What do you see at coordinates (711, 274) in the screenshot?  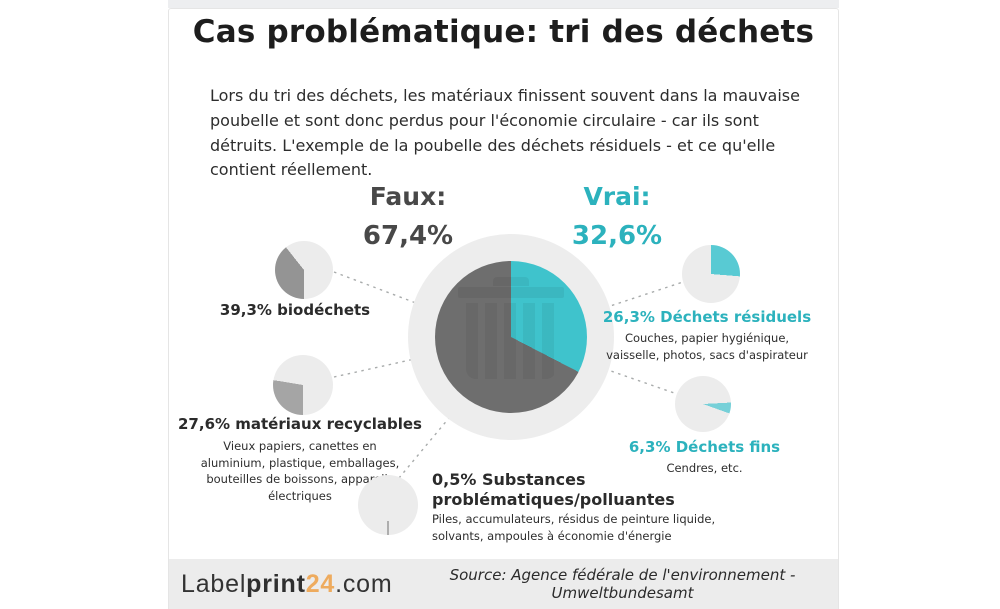 I see `residuels-pie-chart` at bounding box center [711, 274].